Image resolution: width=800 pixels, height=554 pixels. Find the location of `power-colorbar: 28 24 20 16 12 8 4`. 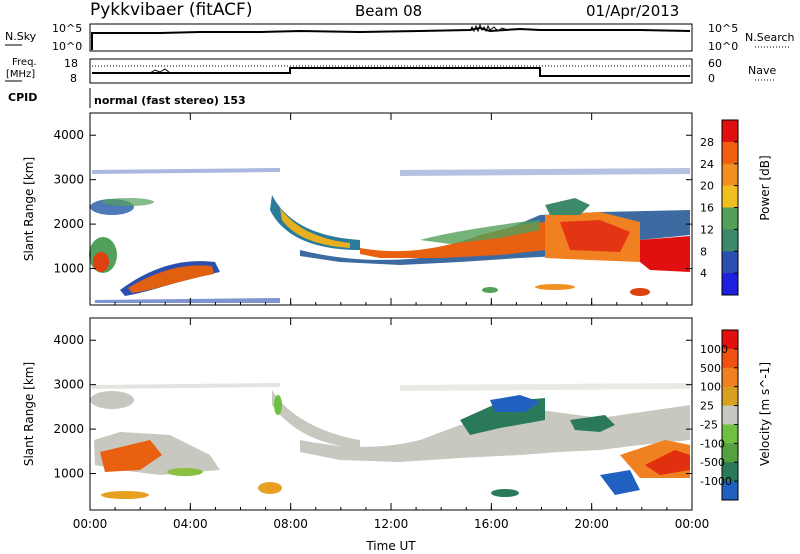

power-colorbar: 28 24 20 16 12 8 4 is located at coordinates (719, 207).